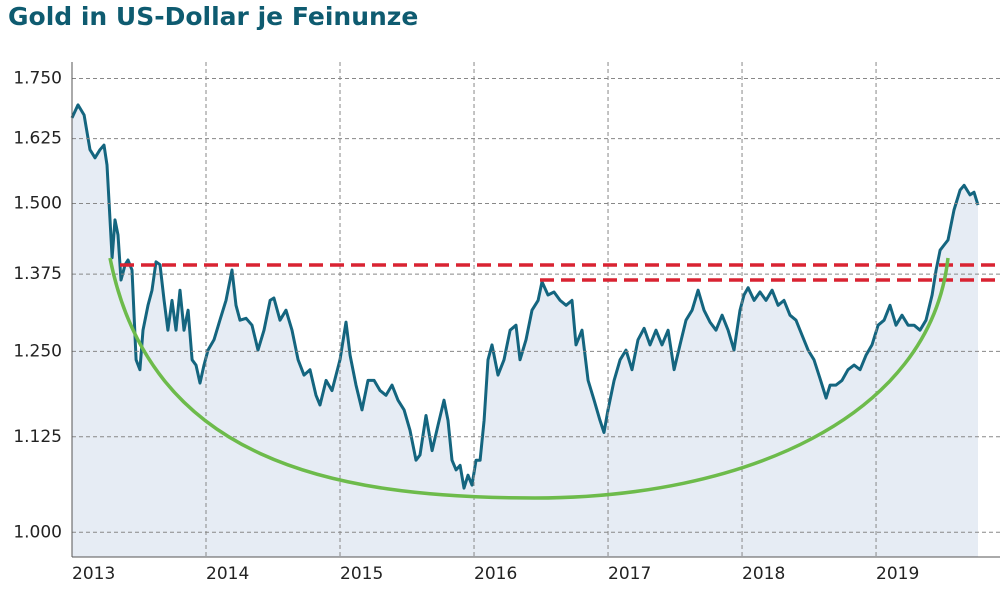  Describe the element at coordinates (37, 139) in the screenshot. I see `y-tick-label: 1.625` at that location.